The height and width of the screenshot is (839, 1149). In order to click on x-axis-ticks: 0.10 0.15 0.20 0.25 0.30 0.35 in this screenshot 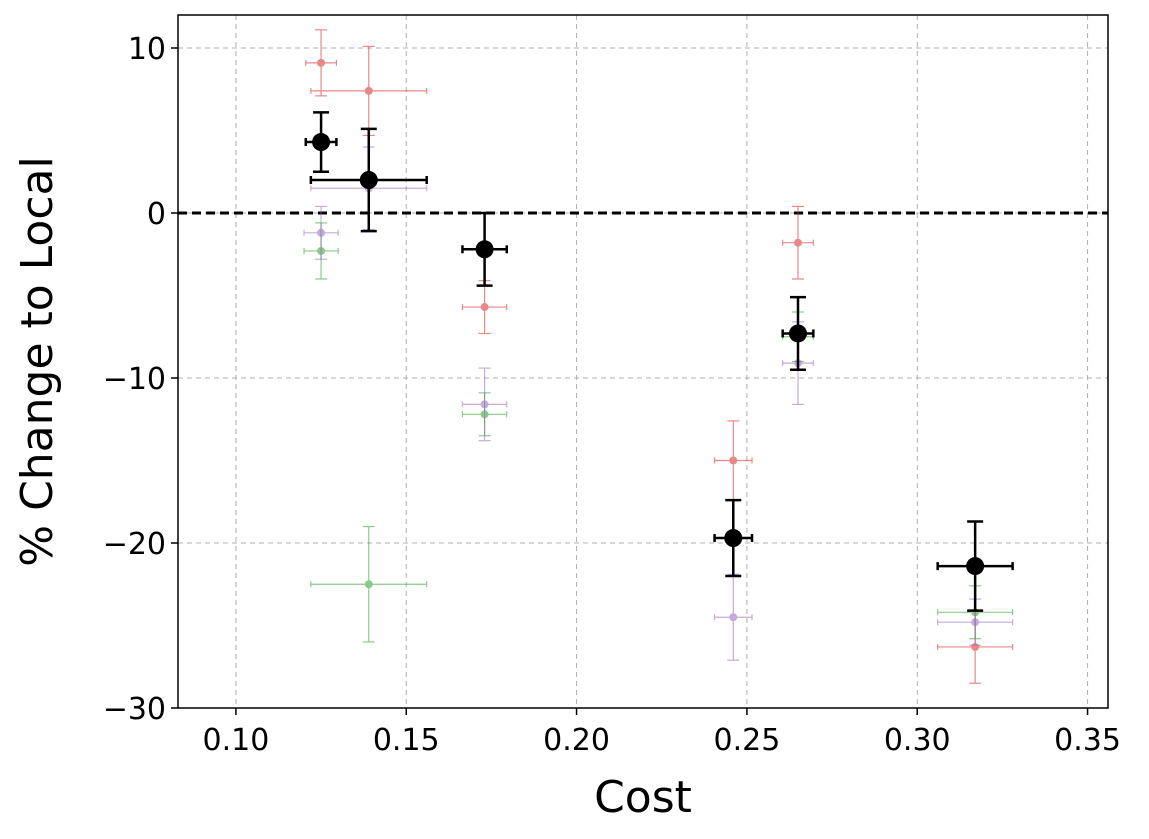, I will do `click(662, 733)`.